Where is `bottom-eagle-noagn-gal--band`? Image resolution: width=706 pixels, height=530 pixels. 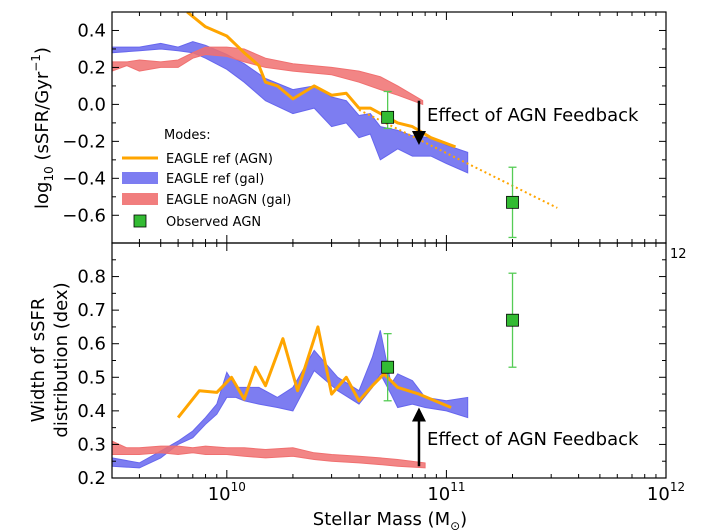
bottom-eagle-noagn-gal--band is located at coordinates (269, 454).